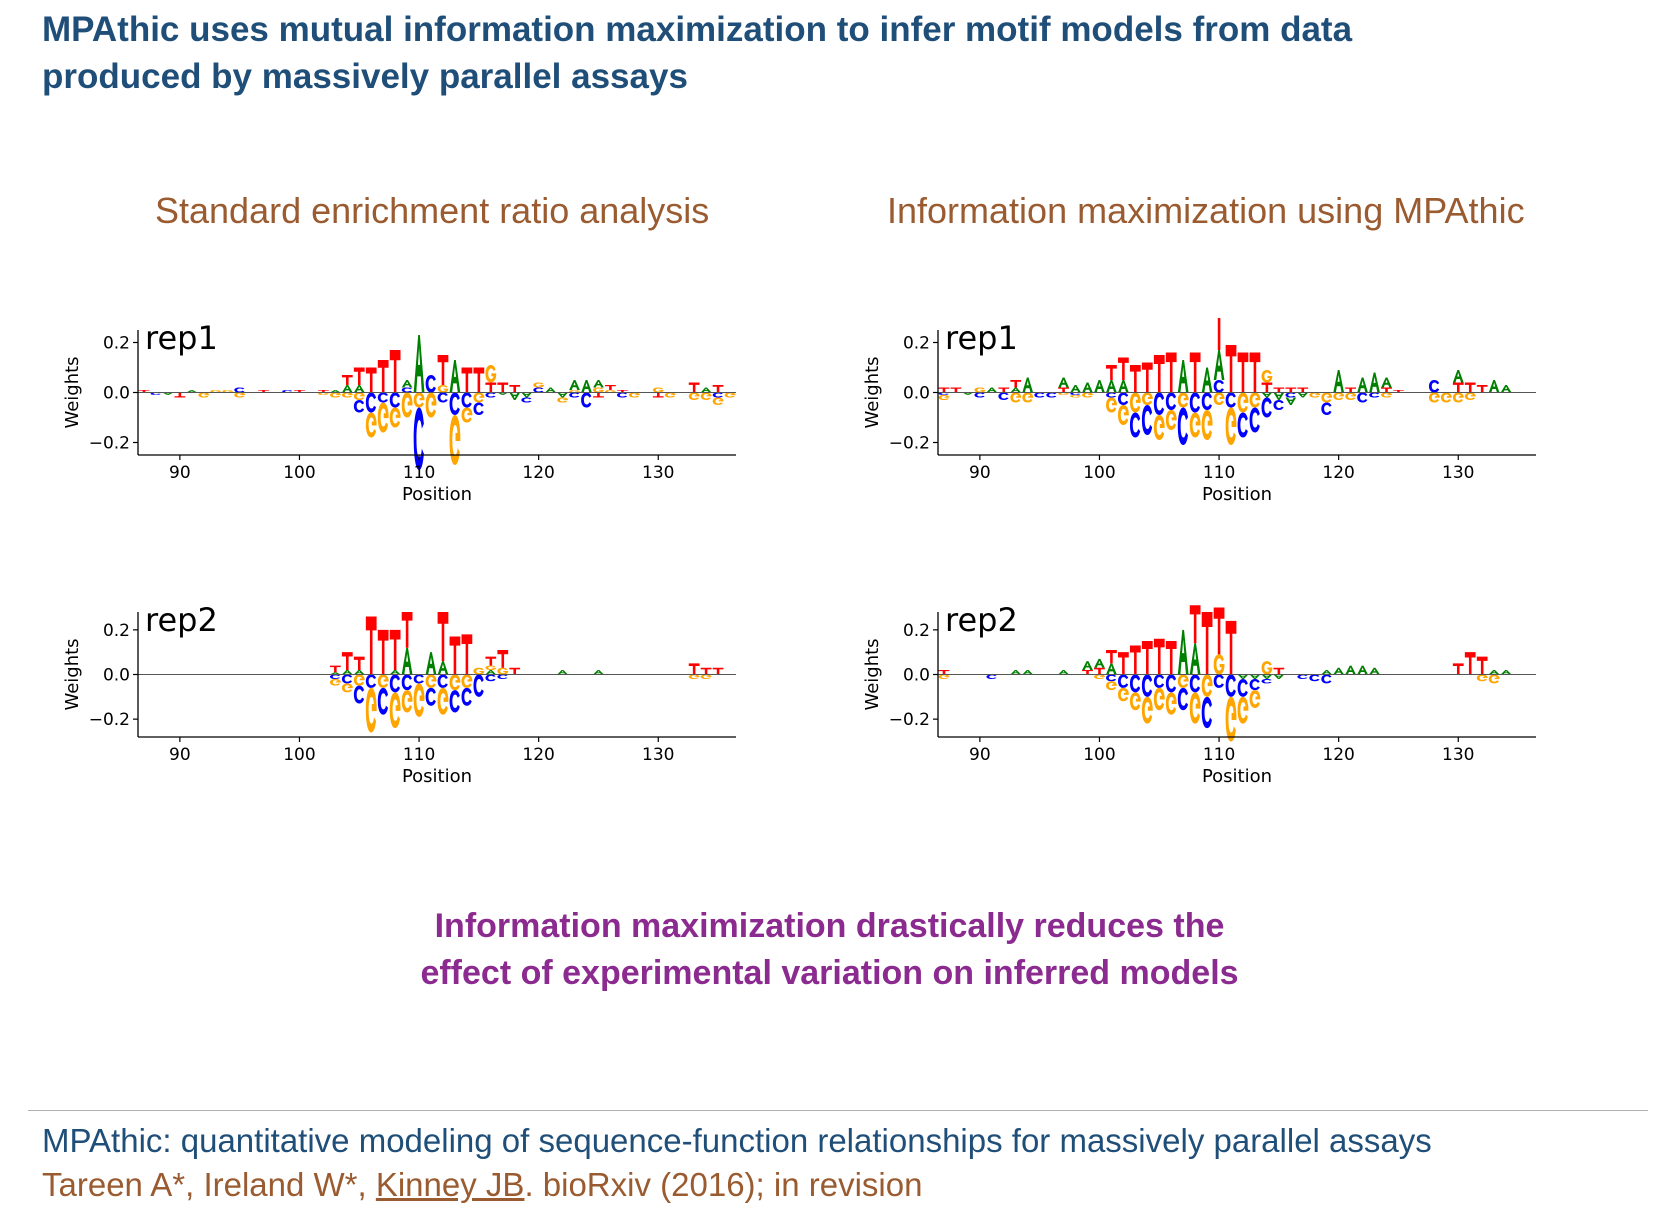  Describe the element at coordinates (1338, 473) in the screenshot. I see `x-tick-label: 120` at that location.